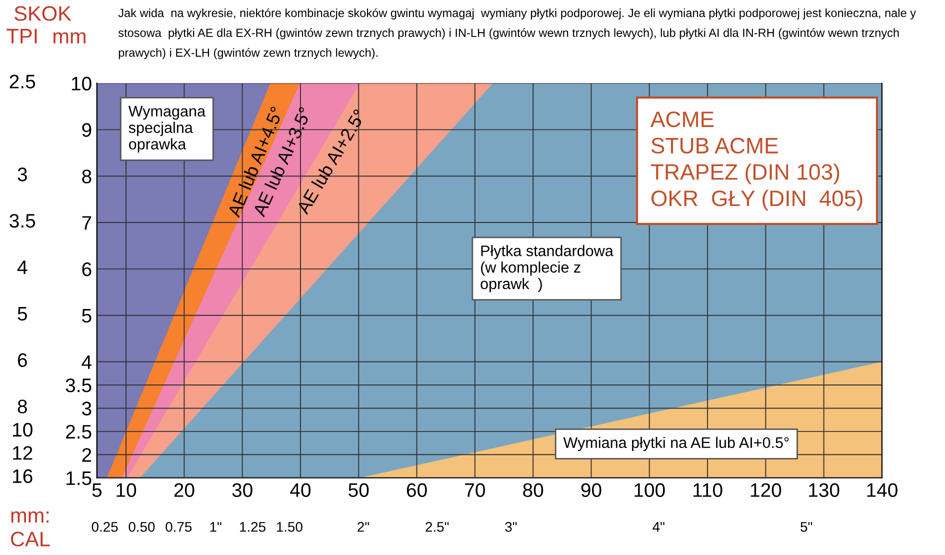  Describe the element at coordinates (79, 431) in the screenshot. I see `y-tick-label: 2.5` at that location.